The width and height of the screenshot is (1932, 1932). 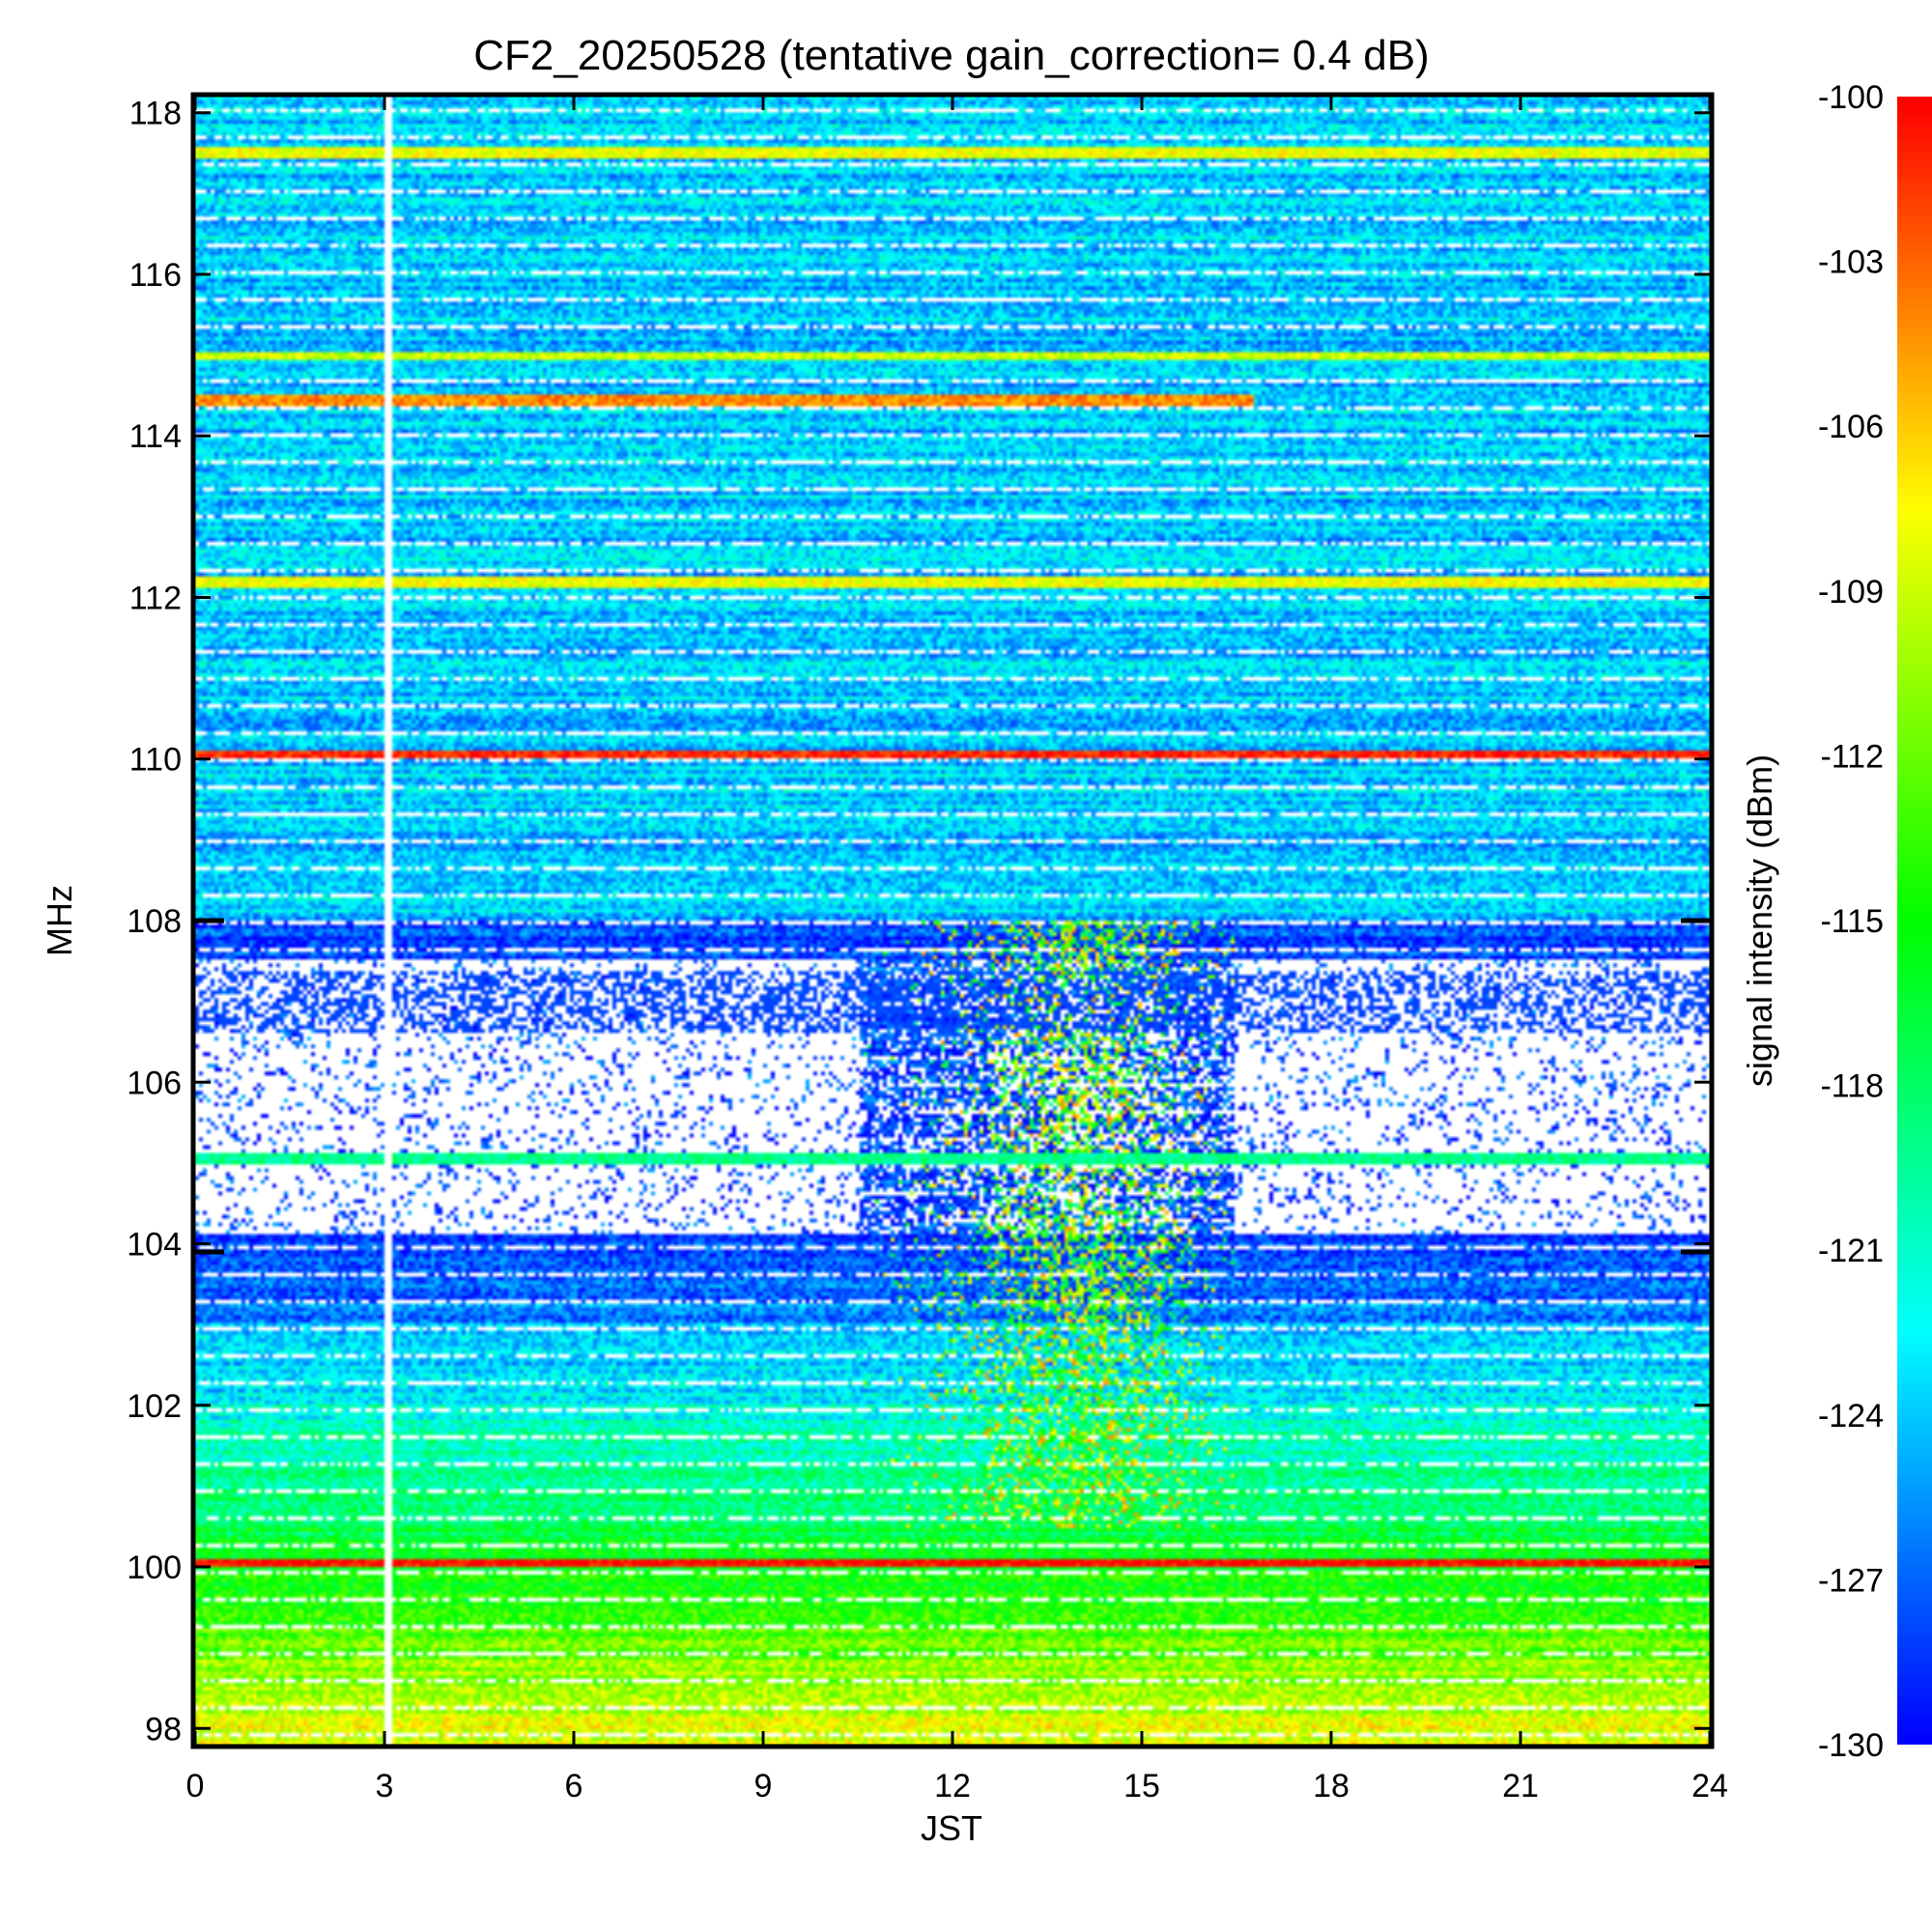 I want to click on y-tick-label: 114, so click(x=155, y=436).